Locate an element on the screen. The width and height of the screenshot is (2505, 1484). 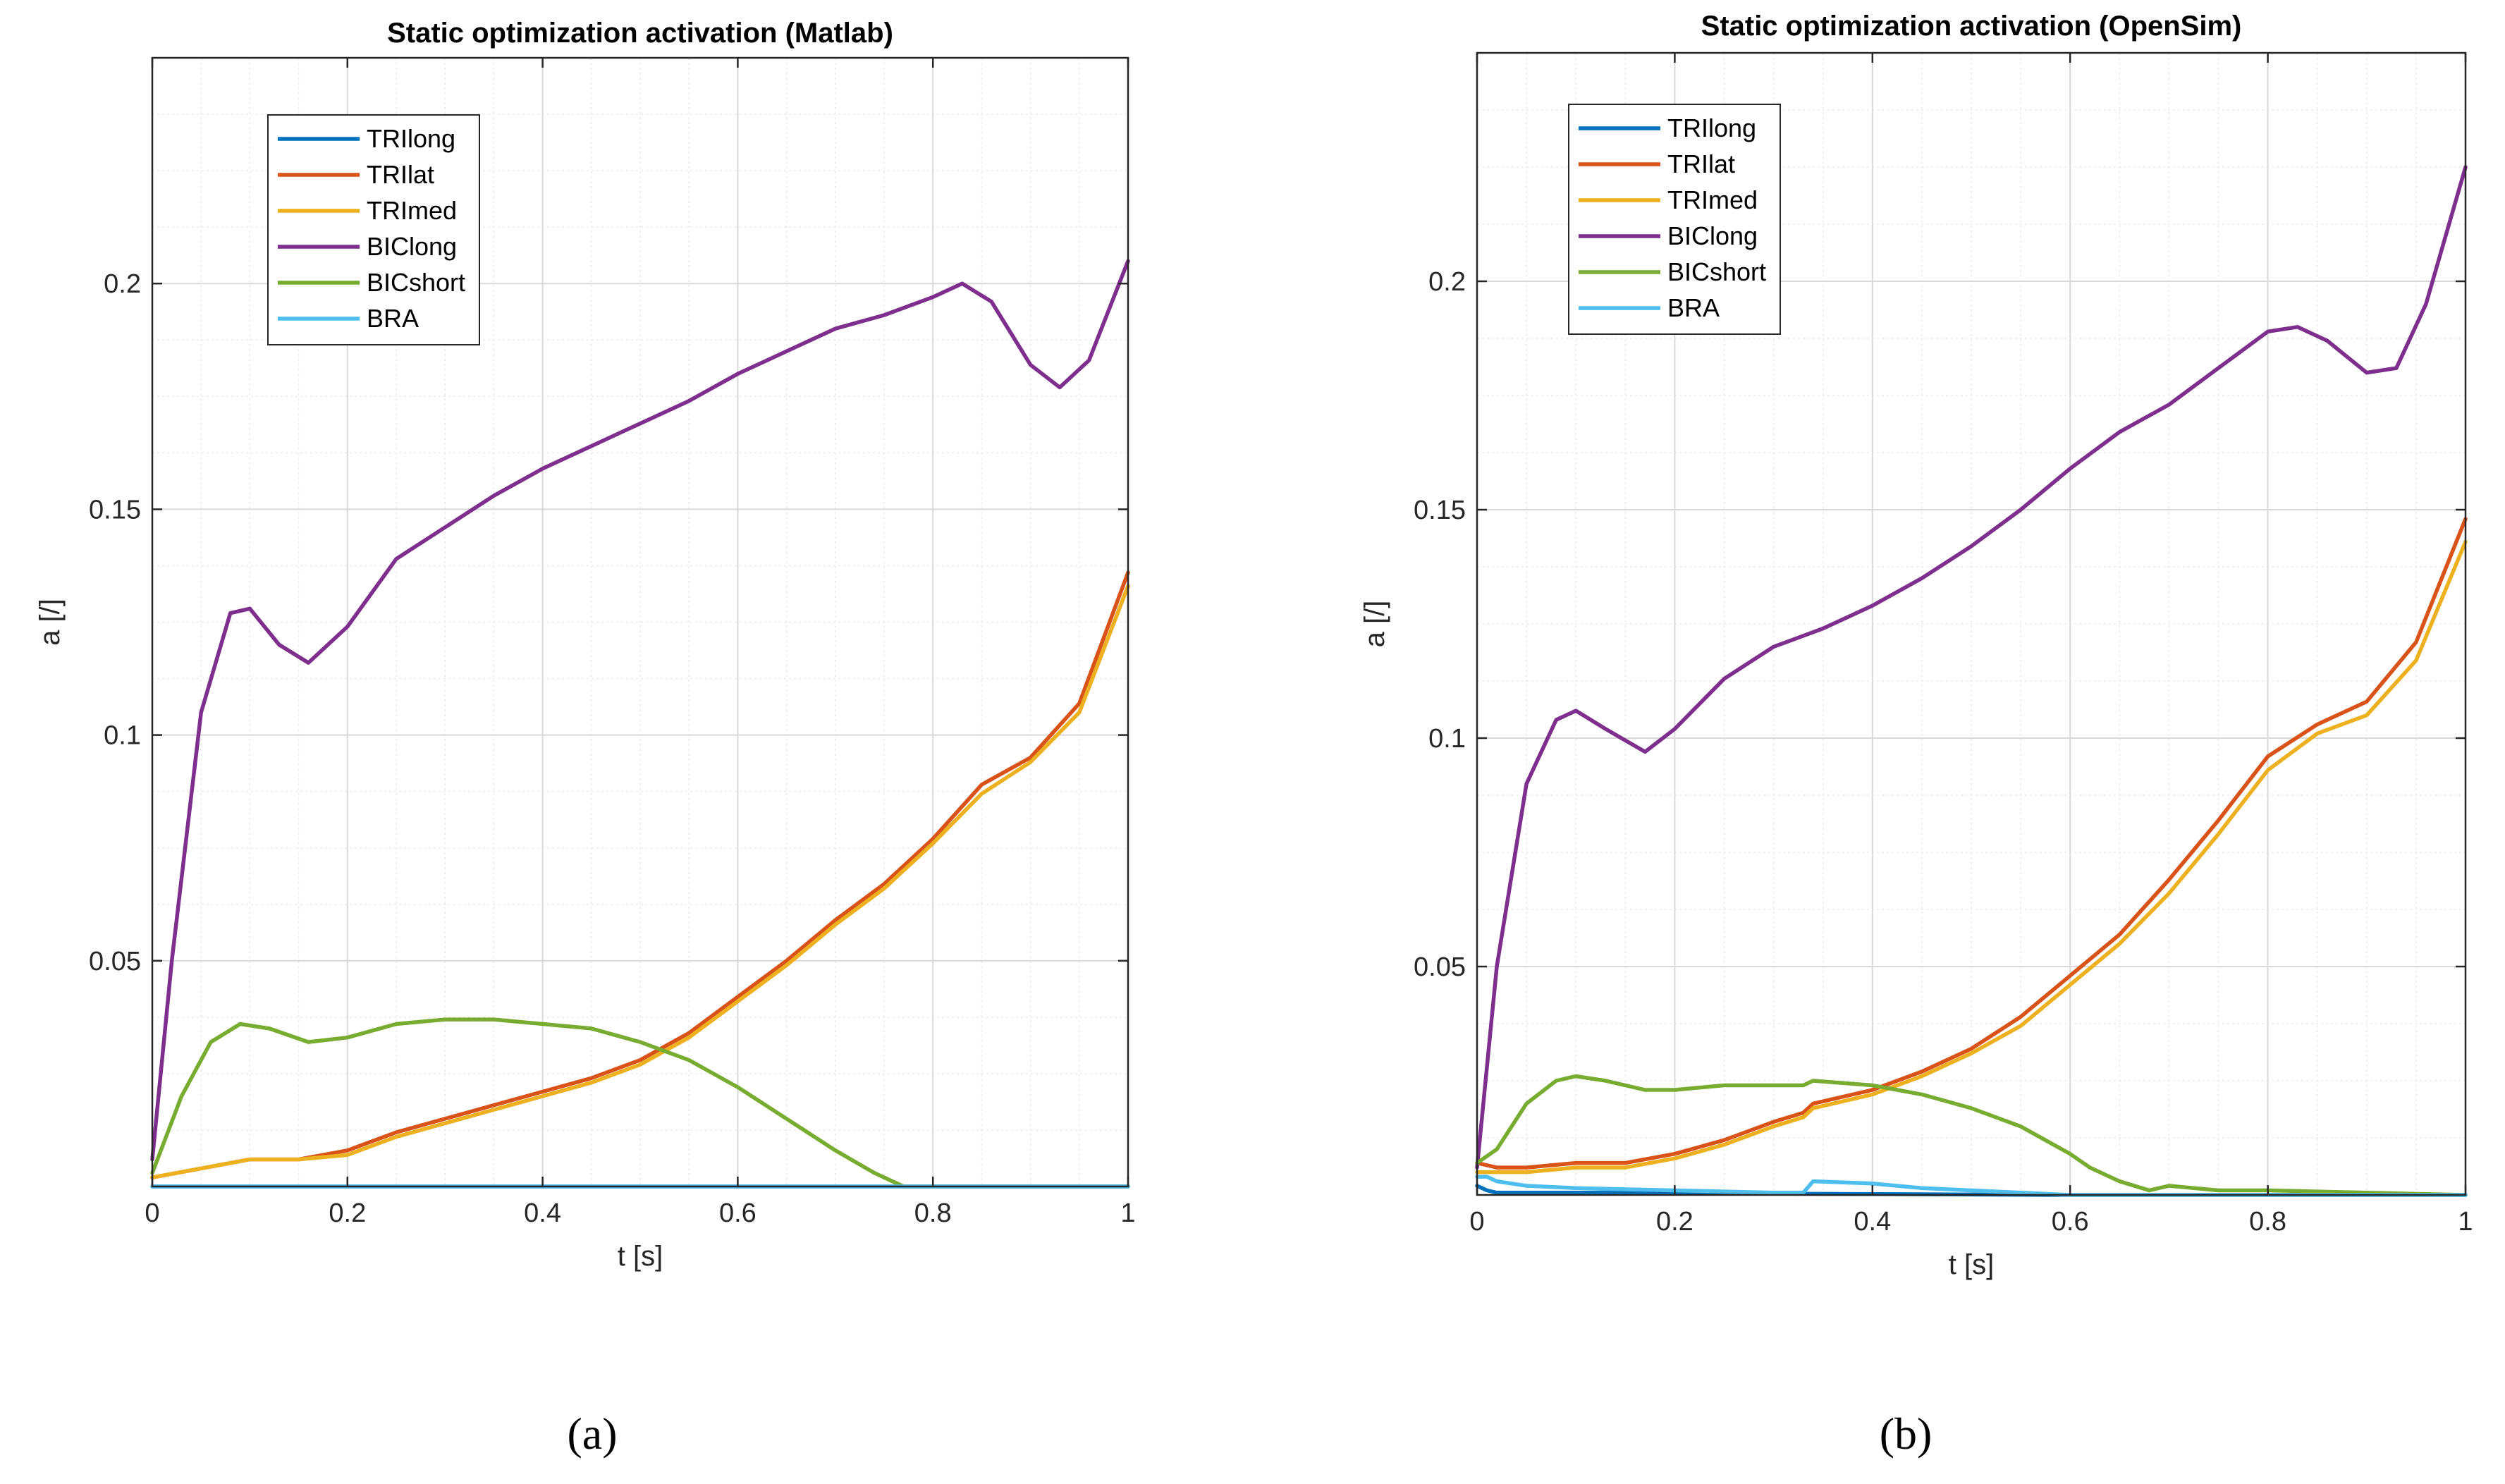
chart-title: Static optimization activation (Matlab) is located at coordinates (640, 33).